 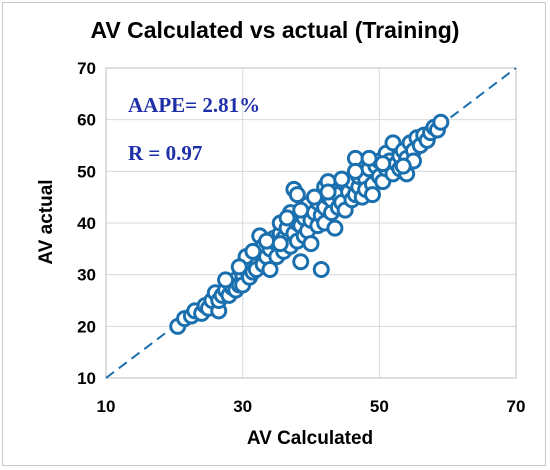 I want to click on x-tick-labels: 10 30 50 70, so click(x=311, y=406).